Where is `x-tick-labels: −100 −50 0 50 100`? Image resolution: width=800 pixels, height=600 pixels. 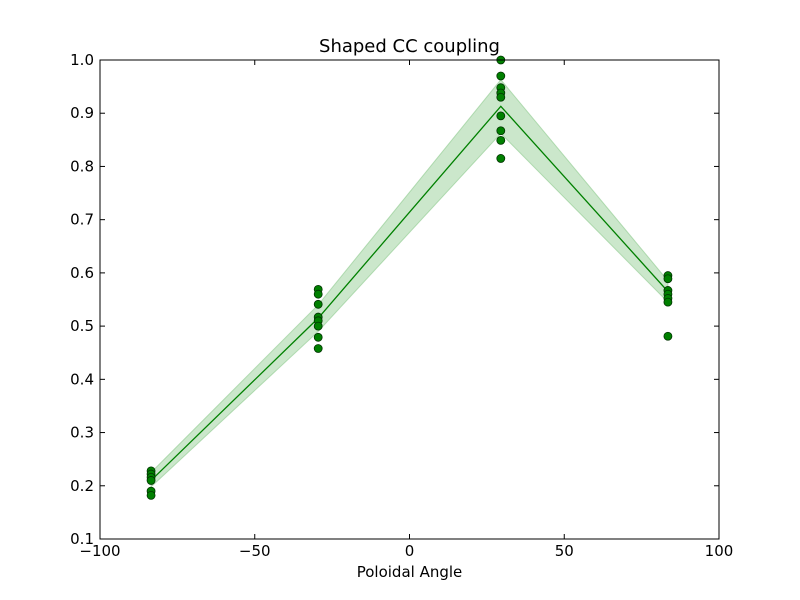
x-tick-labels: −100 −50 0 50 100 is located at coordinates (406, 551).